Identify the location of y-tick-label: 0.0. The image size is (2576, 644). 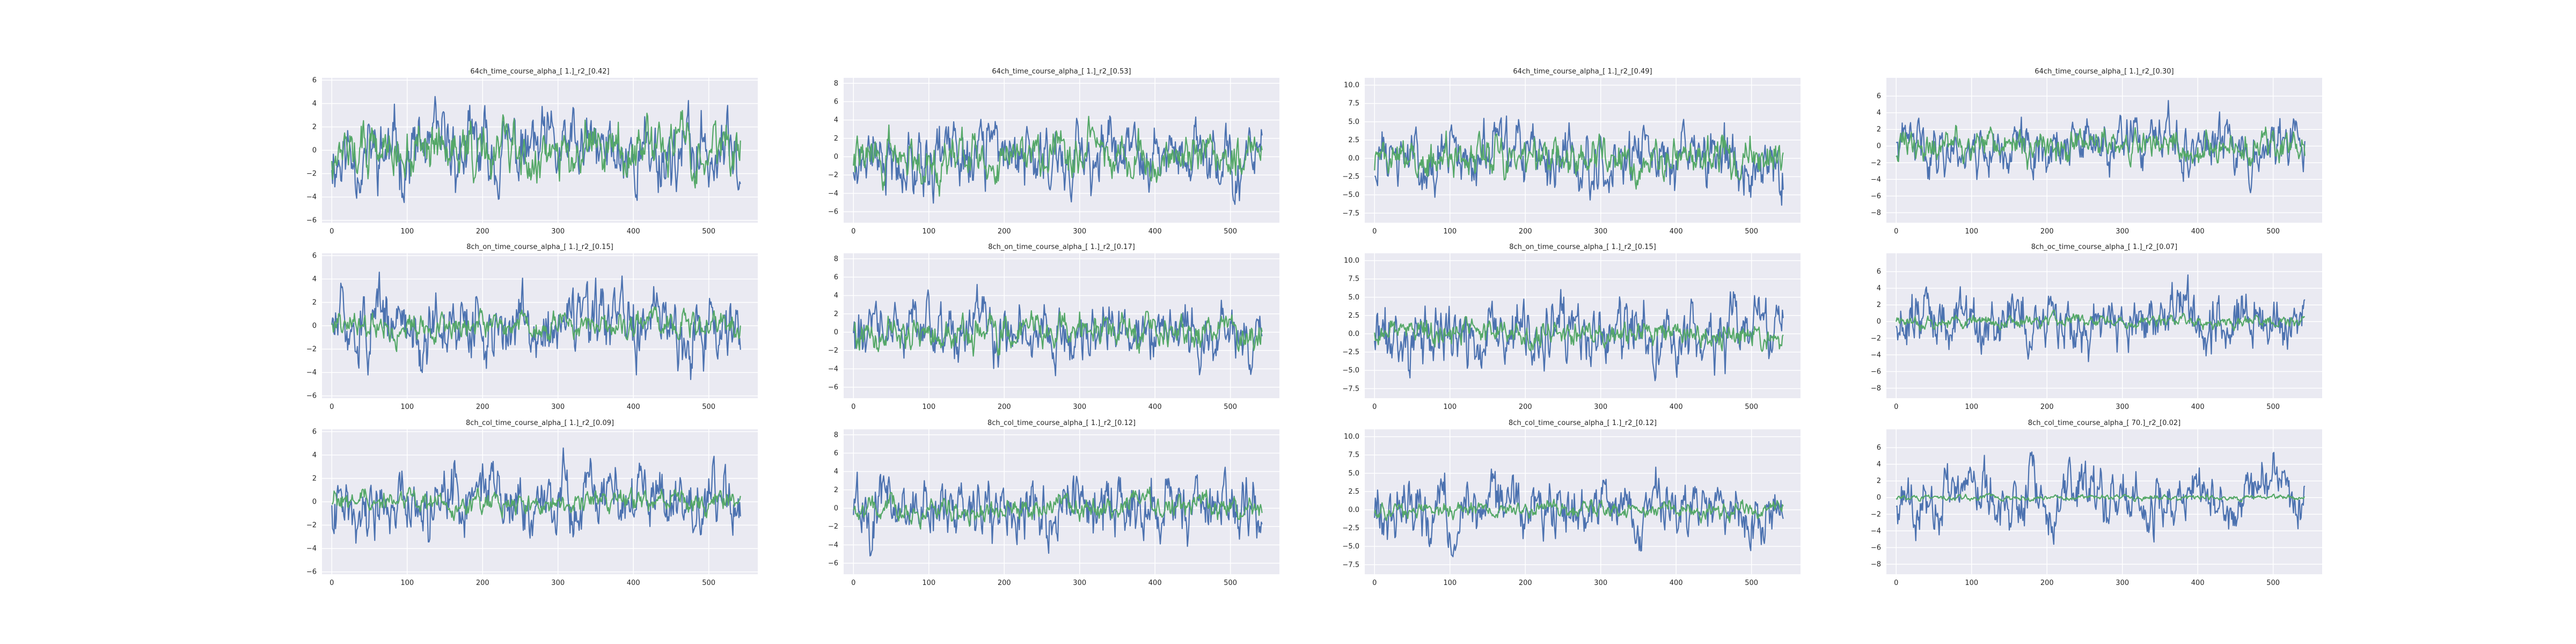
(1353, 510).